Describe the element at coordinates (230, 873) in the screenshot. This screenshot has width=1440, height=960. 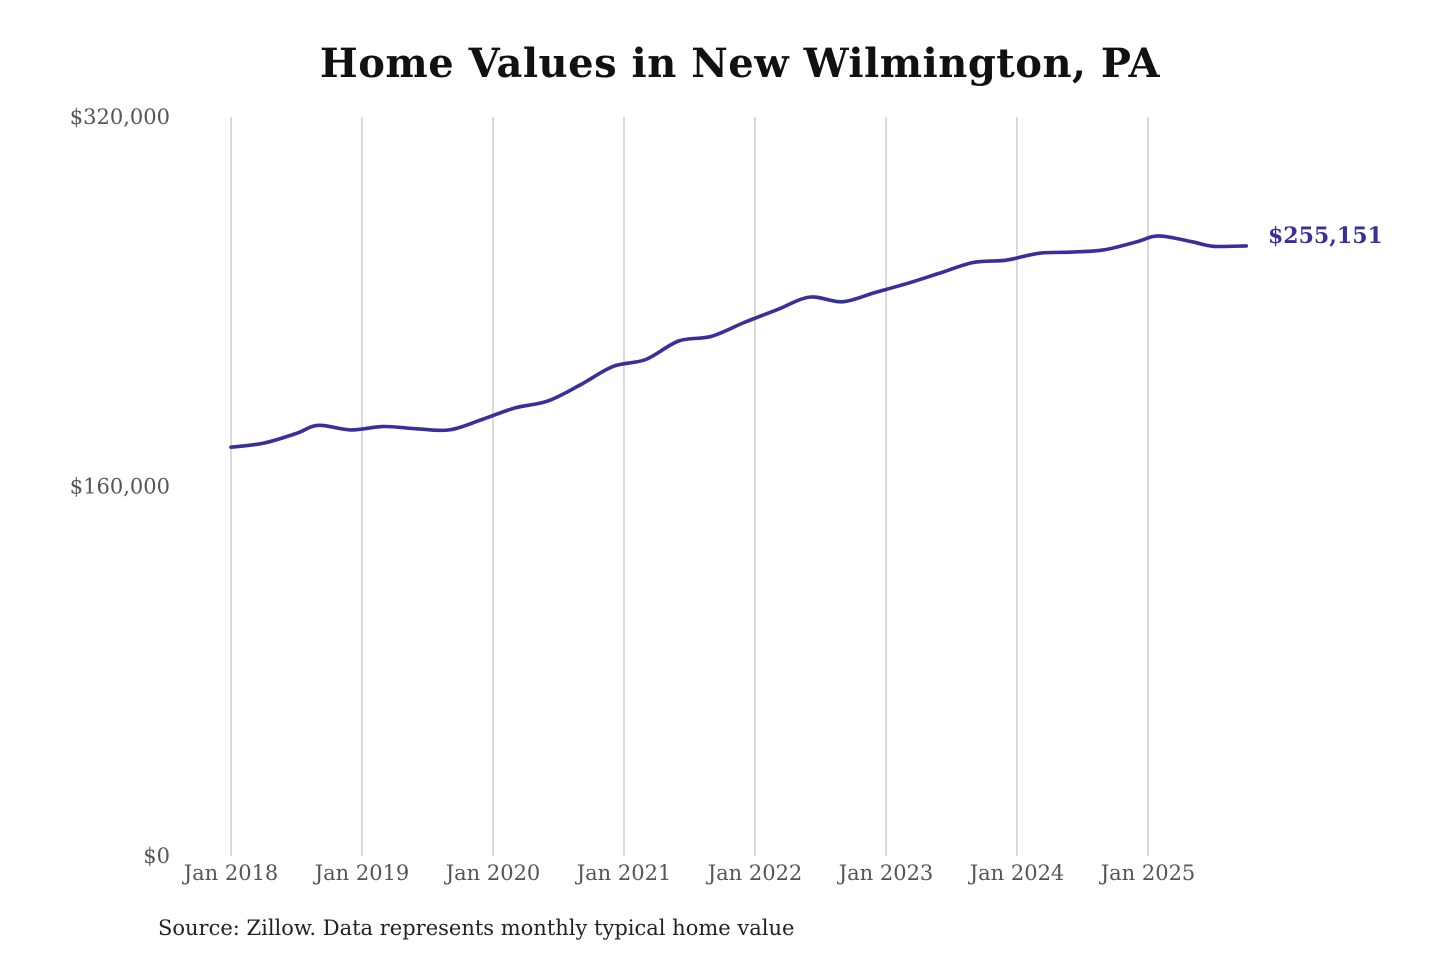
I see `x-tick-label: Jan 2018` at that location.